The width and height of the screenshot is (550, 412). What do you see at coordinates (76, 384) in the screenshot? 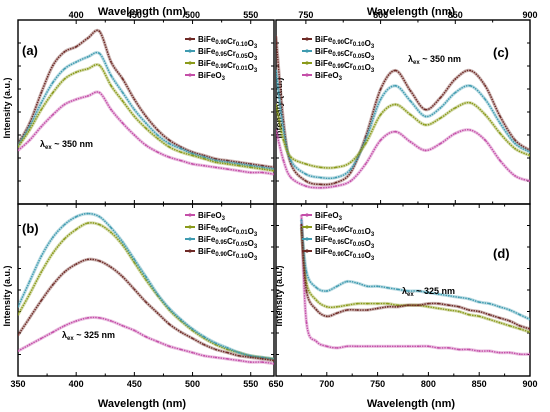
I see `x-tick-label: 400` at bounding box center [76, 384].